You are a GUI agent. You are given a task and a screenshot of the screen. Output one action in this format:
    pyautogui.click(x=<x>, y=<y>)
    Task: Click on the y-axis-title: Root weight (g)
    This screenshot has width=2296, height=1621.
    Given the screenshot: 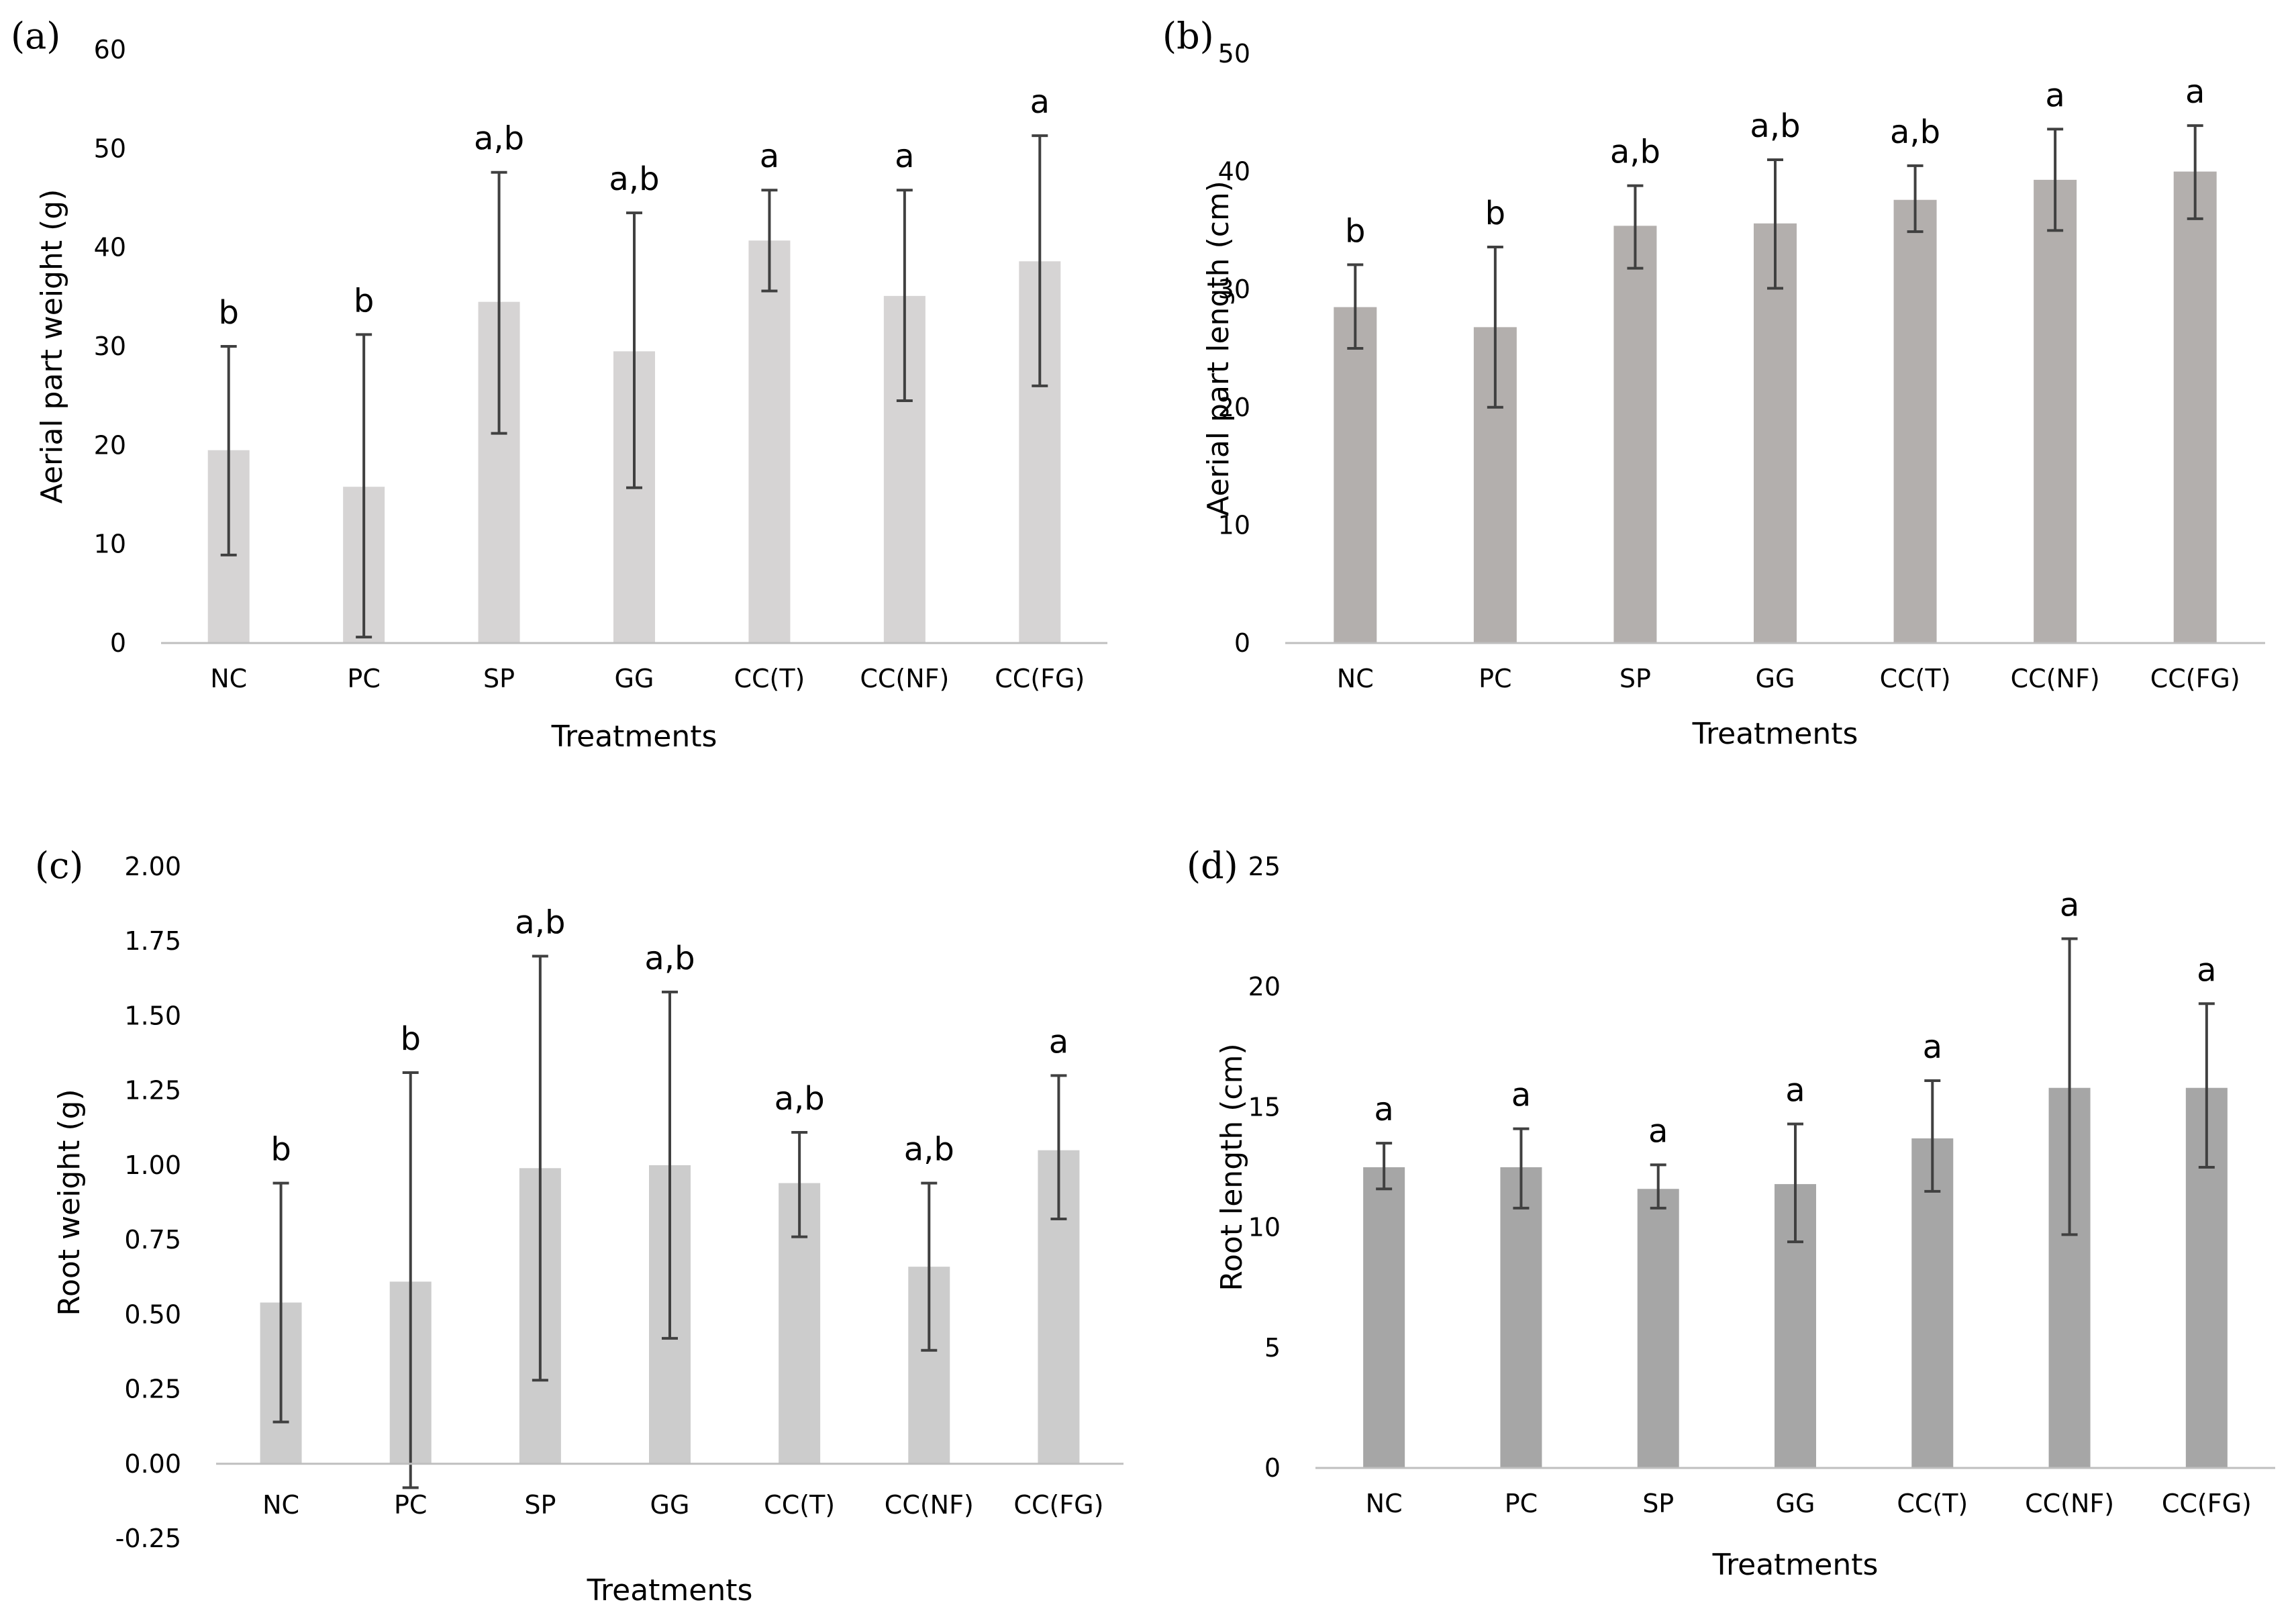 What is the action you would take?
    pyautogui.click(x=69, y=1203)
    